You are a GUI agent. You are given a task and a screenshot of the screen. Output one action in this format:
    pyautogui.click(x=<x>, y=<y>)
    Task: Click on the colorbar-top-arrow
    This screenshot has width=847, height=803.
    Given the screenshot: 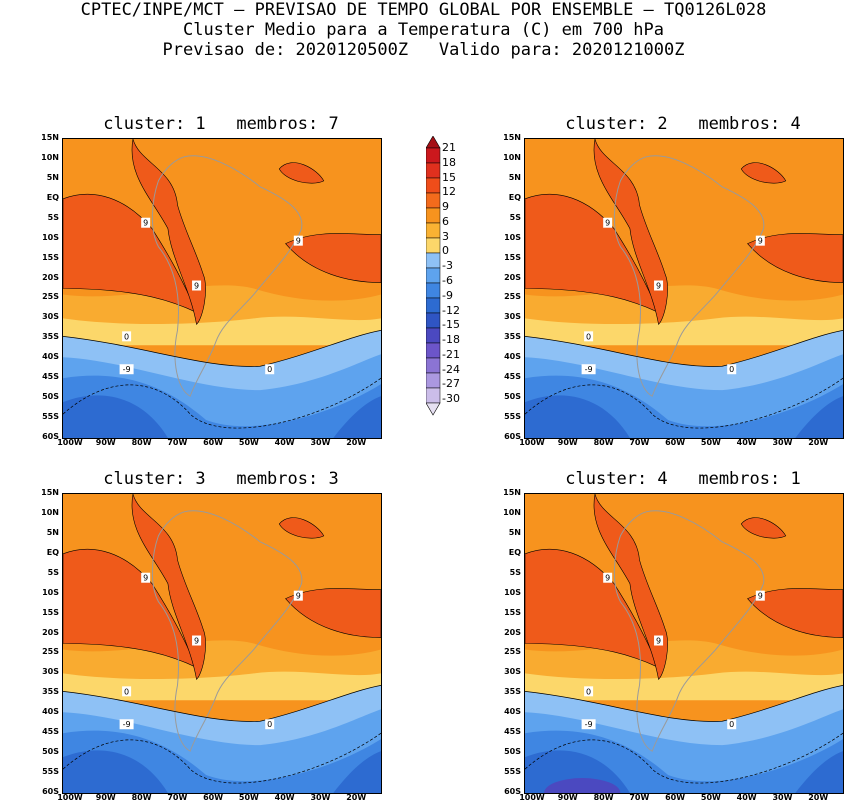 What is the action you would take?
    pyautogui.click(x=433, y=142)
    